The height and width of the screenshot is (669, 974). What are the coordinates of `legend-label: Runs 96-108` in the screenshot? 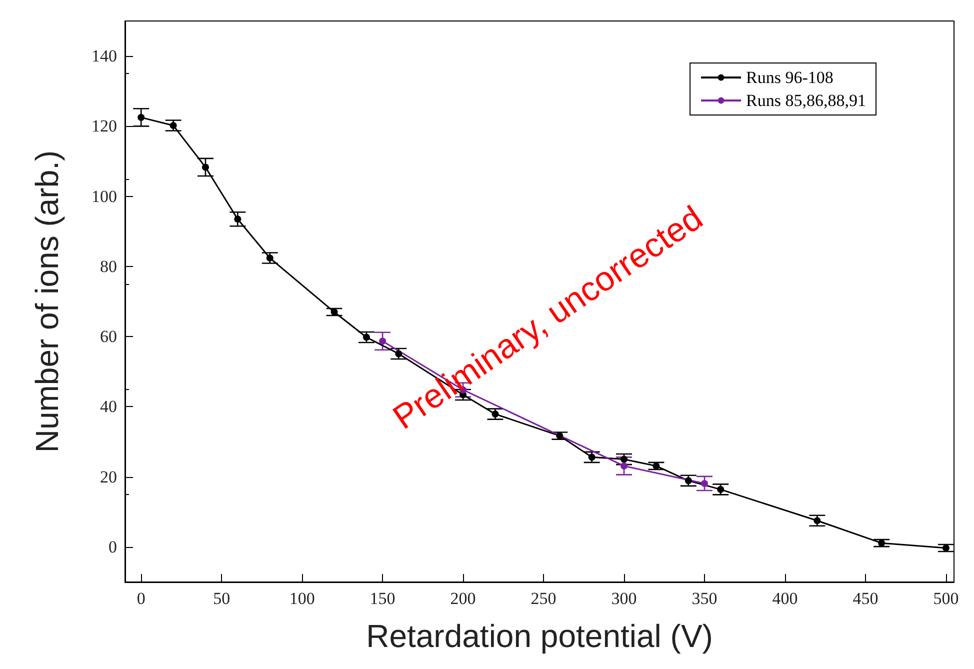 It's located at (790, 77).